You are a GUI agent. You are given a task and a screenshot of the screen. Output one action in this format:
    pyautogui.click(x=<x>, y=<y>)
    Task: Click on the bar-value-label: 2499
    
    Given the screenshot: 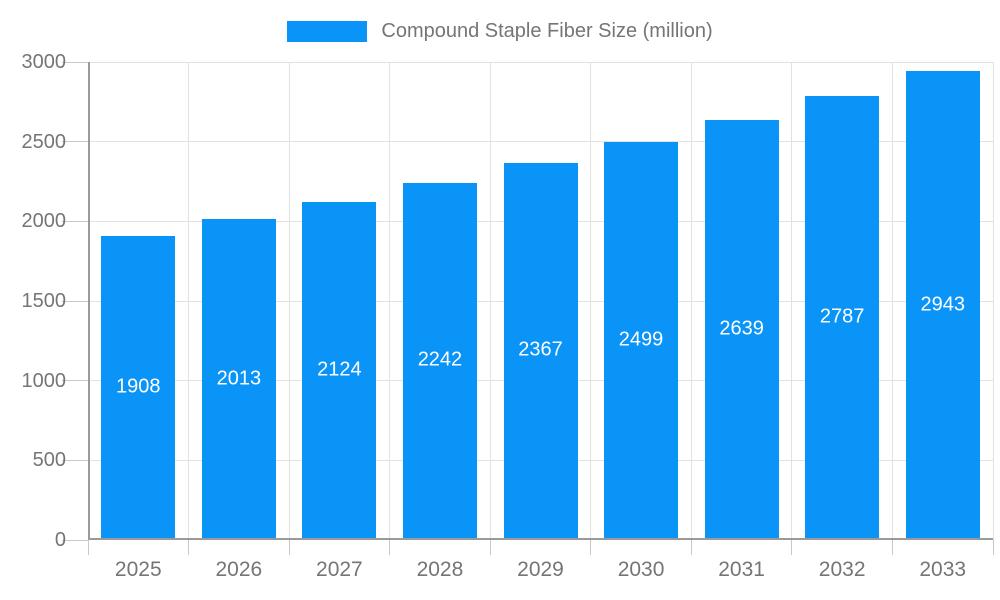 What is the action you would take?
    pyautogui.click(x=641, y=339)
    